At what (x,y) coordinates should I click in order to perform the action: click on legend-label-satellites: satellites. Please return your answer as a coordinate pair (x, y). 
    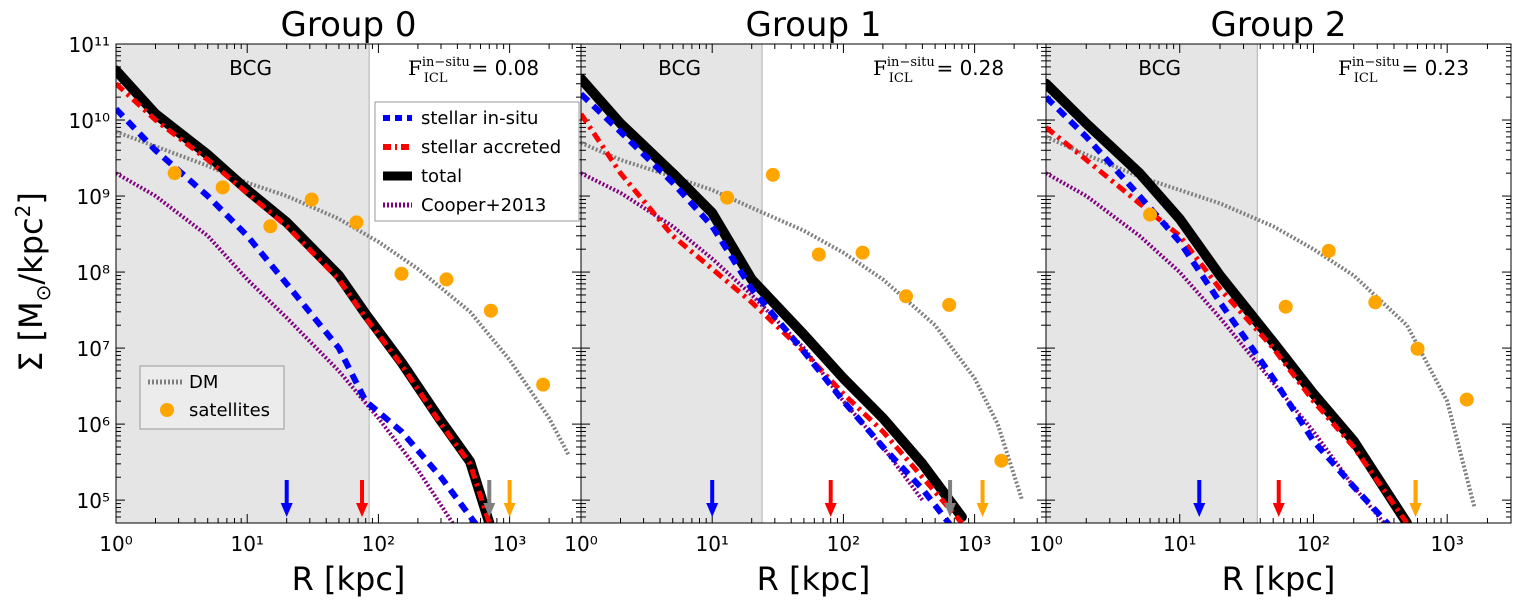
    Looking at the image, I should click on (229, 410).